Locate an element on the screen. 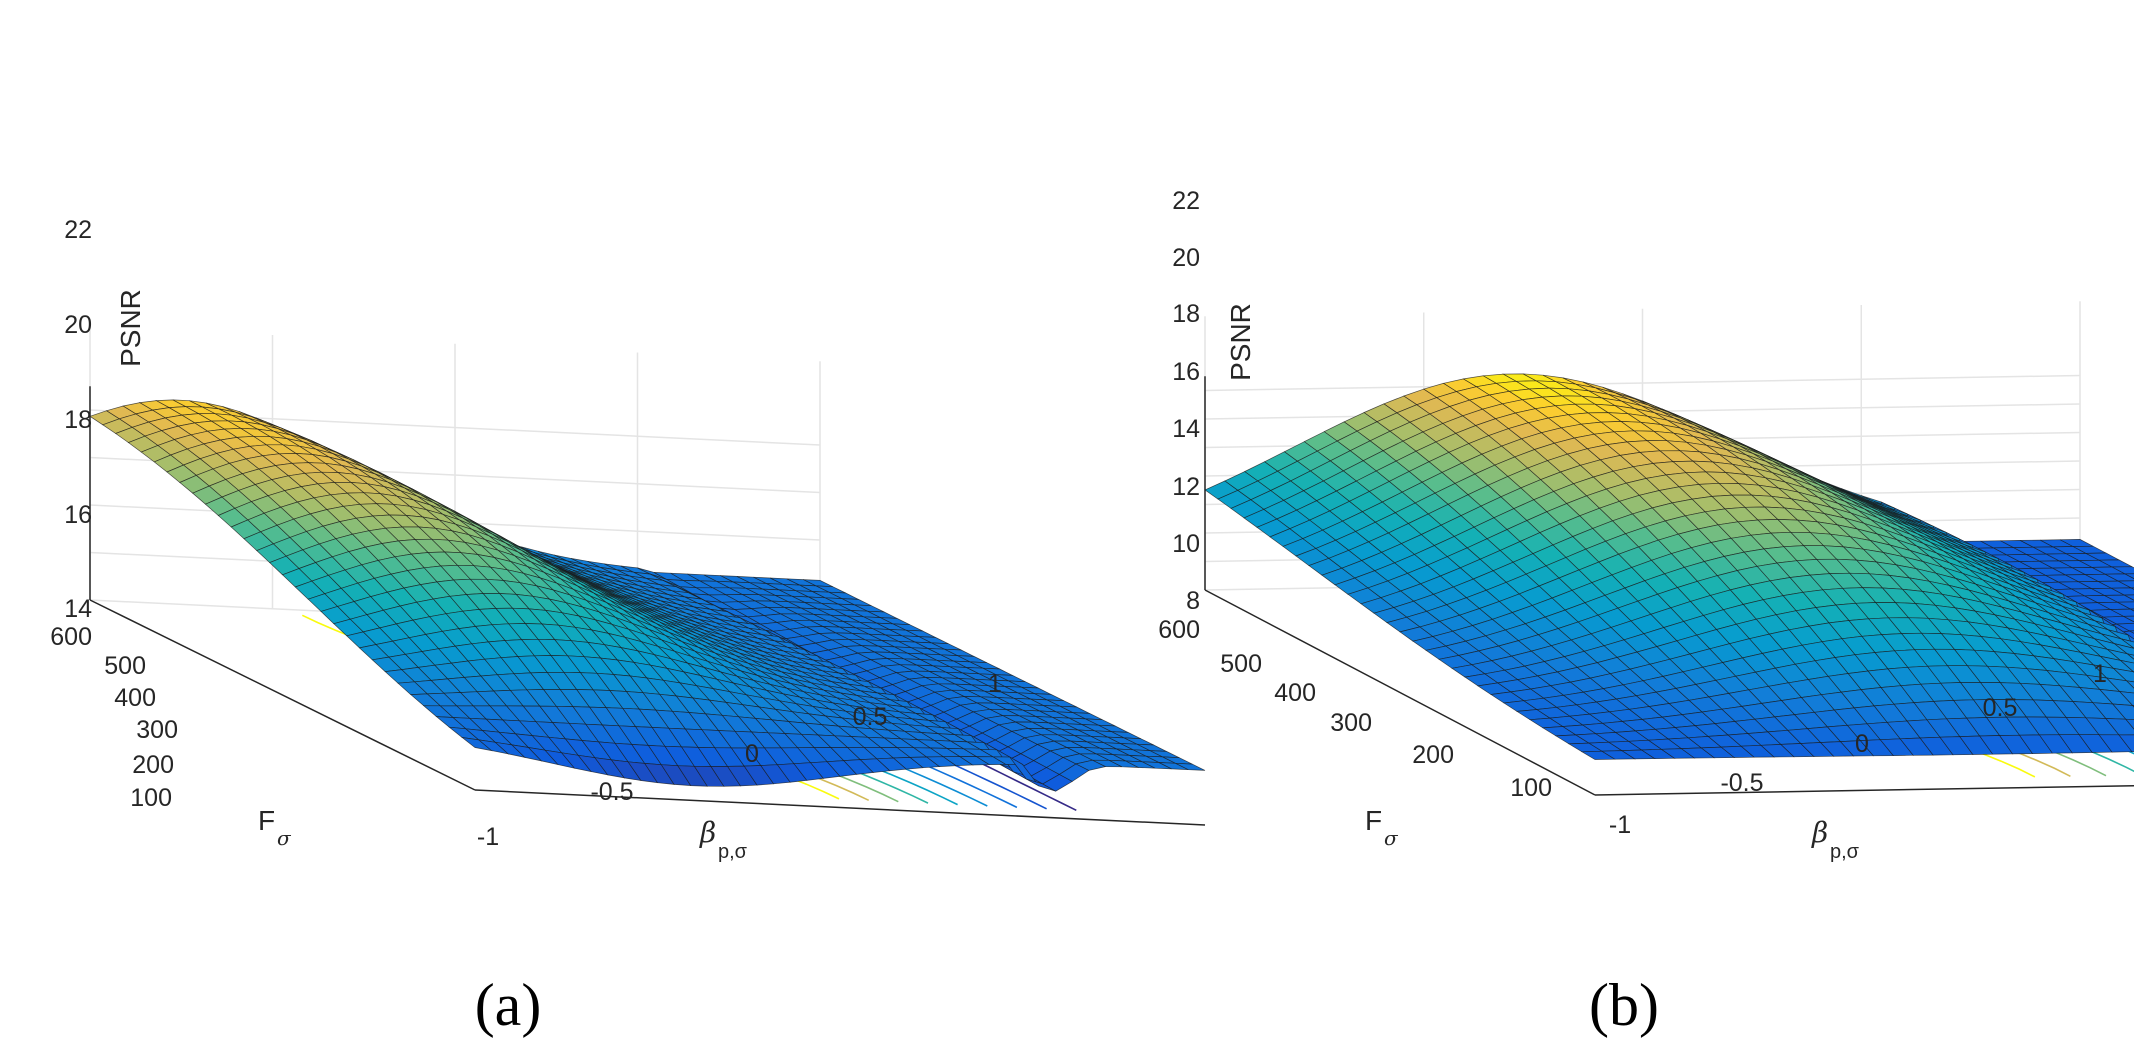 The image size is (2134, 1056). z-tick-label: 12 is located at coordinates (1186, 487).